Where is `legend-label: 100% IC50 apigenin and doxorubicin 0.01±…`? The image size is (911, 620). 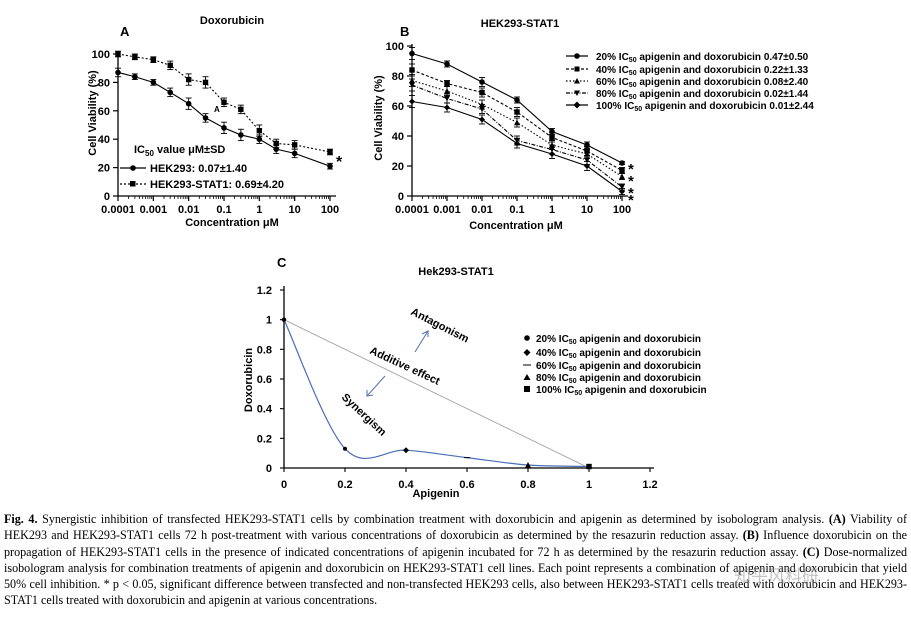 legend-label: 100% IC50 apigenin and doxorubicin 0.01±… is located at coordinates (705, 107).